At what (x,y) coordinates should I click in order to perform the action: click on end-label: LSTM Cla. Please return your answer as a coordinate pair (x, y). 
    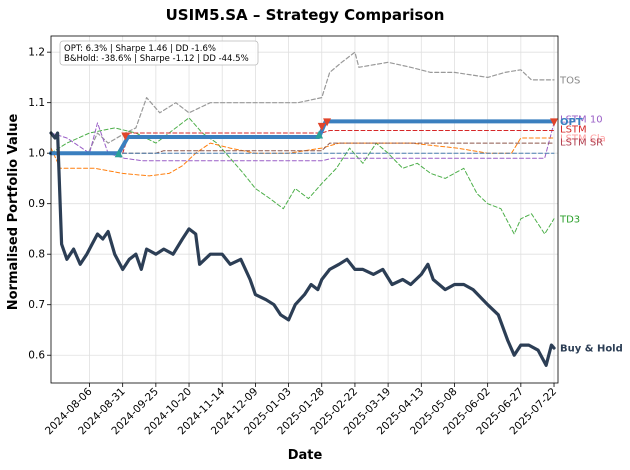
    Looking at the image, I should click on (583, 139).